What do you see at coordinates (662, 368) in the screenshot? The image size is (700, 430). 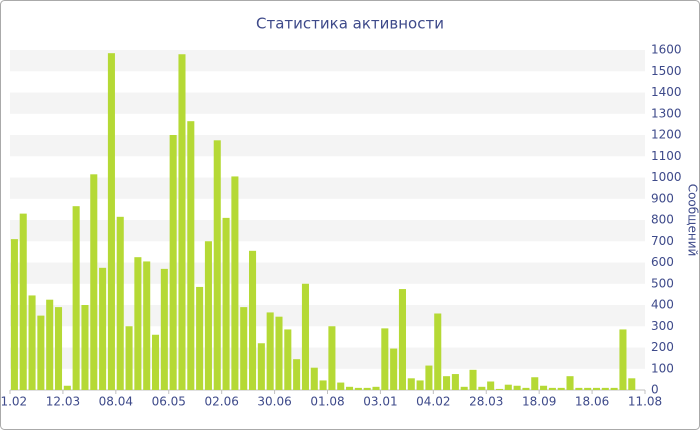 I see `y-tick-label: 100` at bounding box center [662, 368].